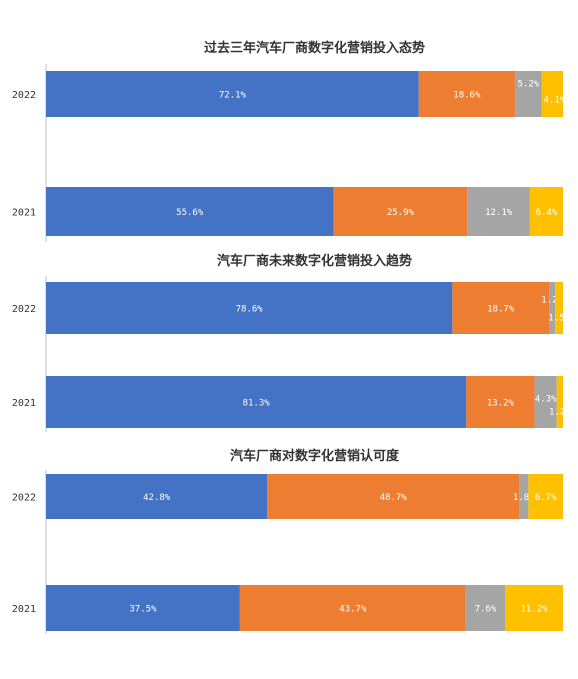 This screenshot has height=679, width=578. I want to click on data-label: 11.2%, so click(535, 610).